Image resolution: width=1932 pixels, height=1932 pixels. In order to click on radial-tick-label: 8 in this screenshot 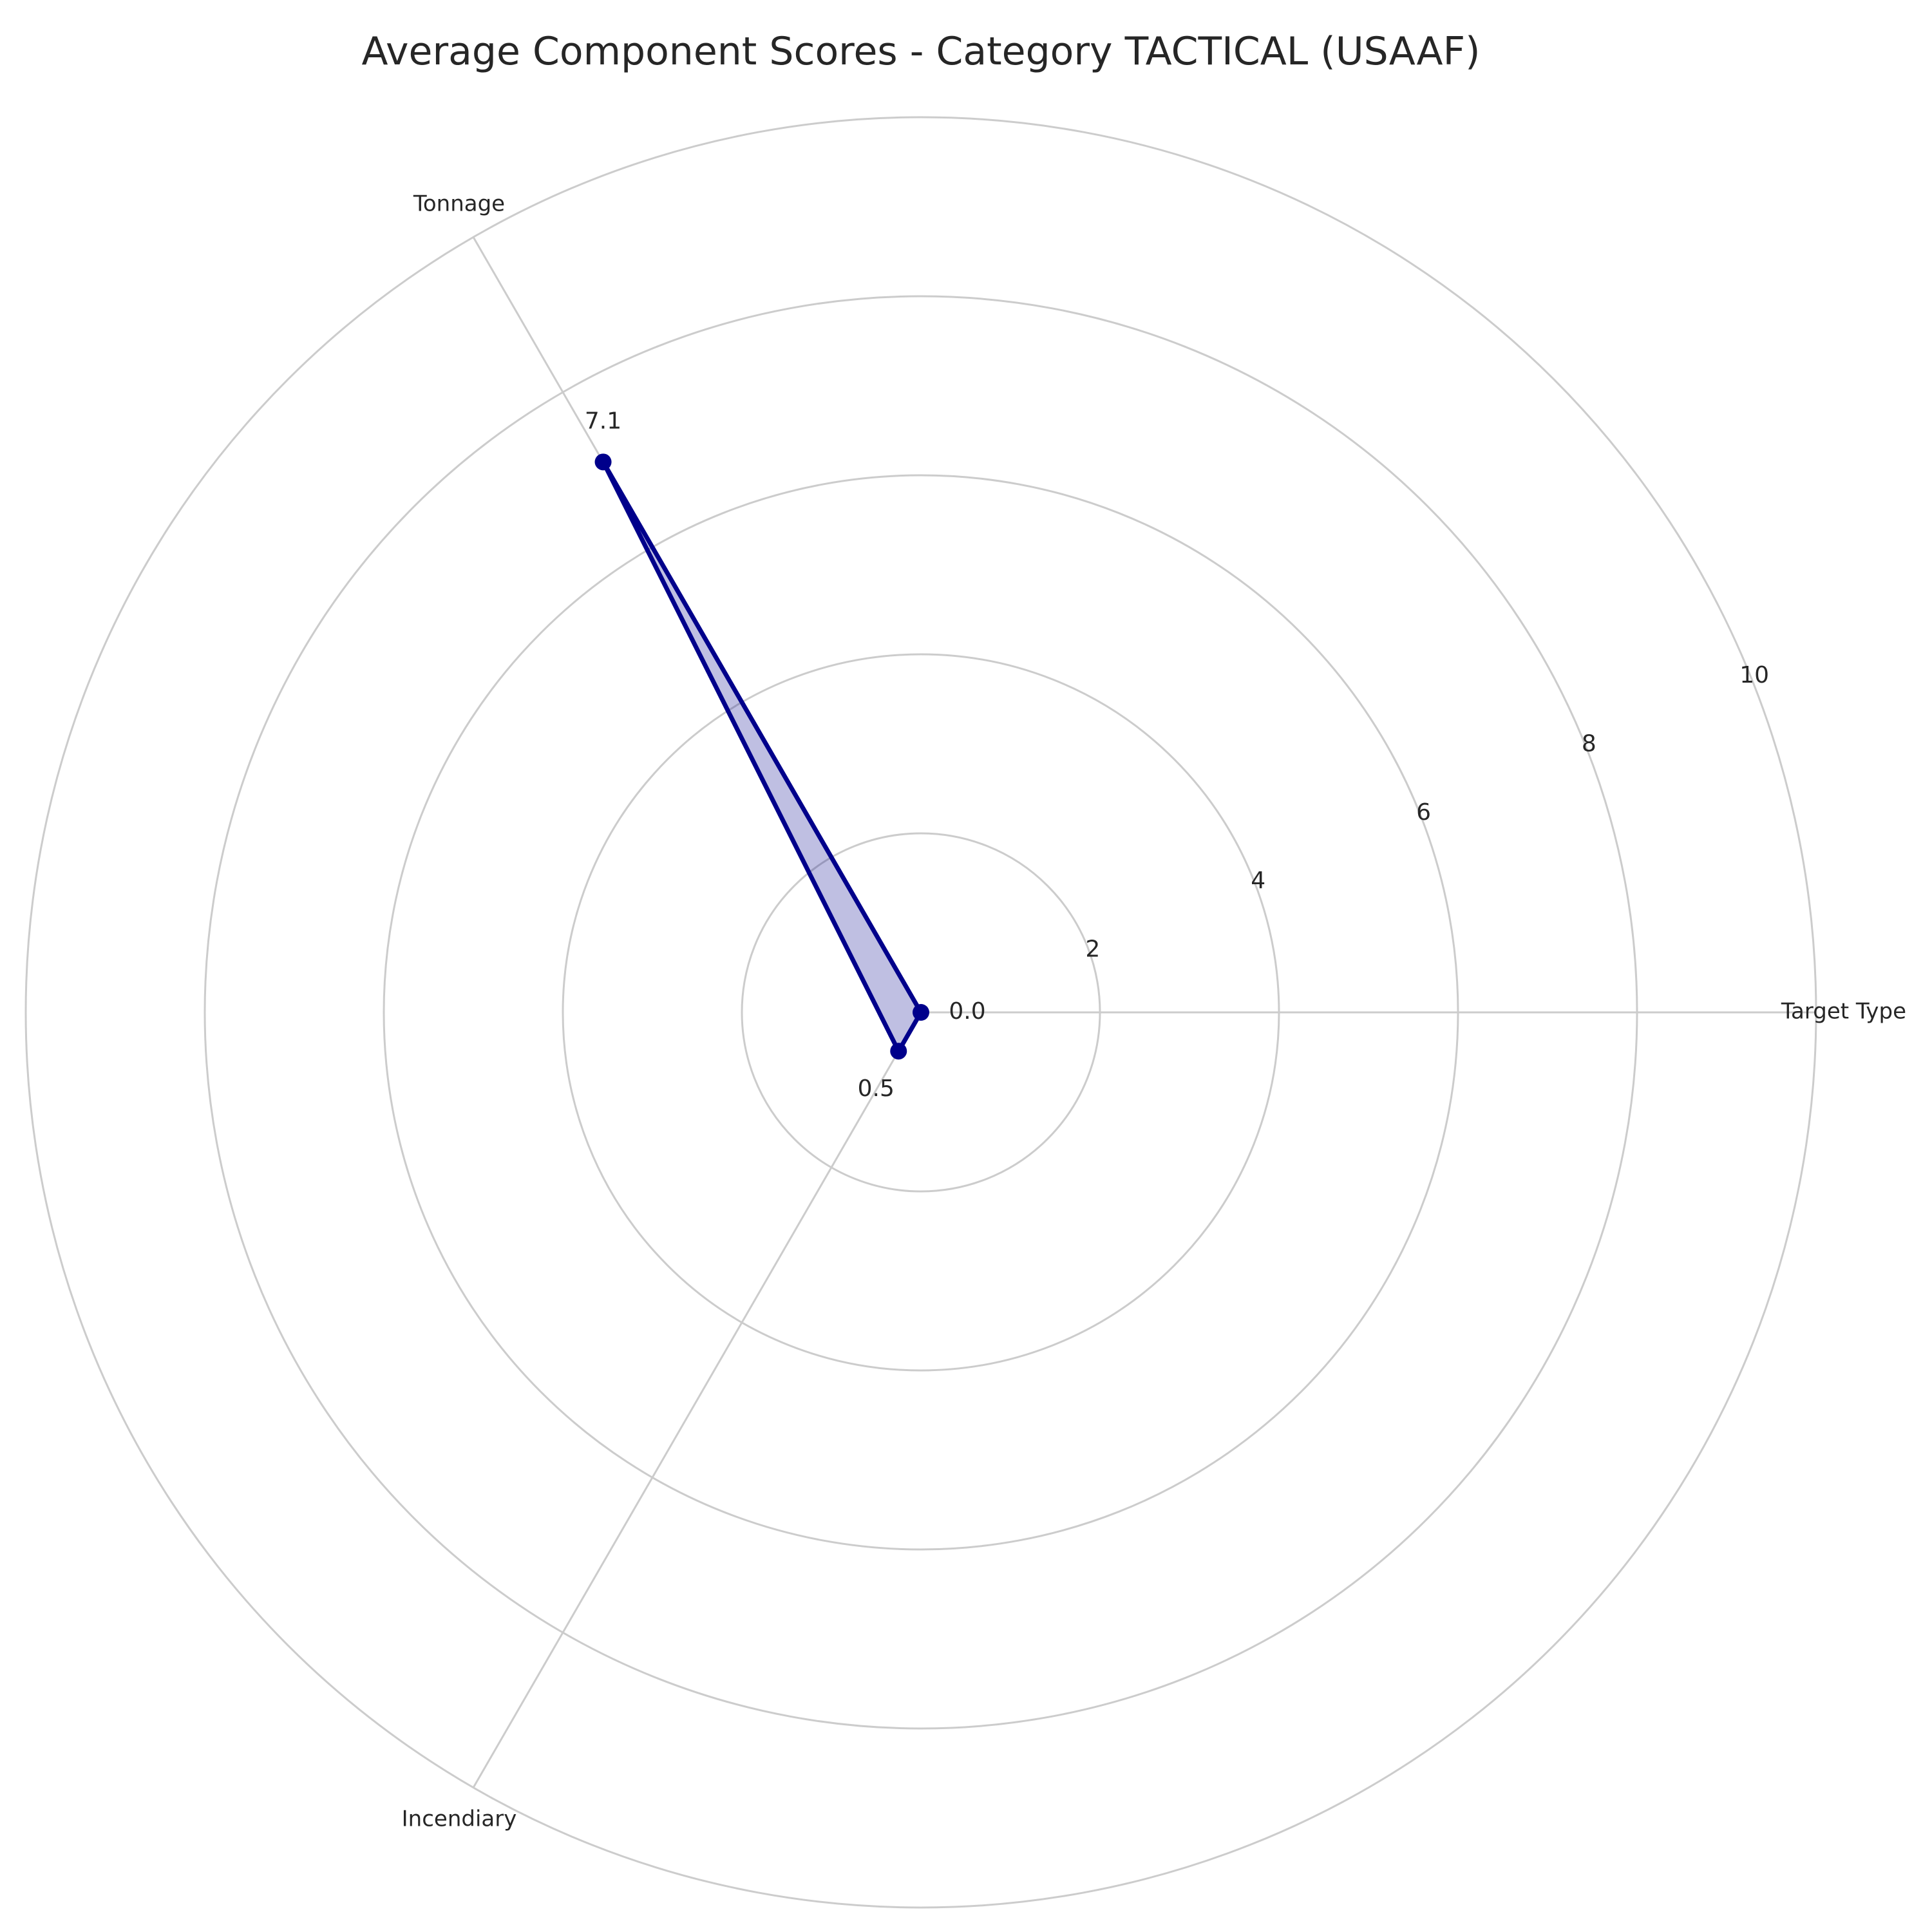, I will do `click(1589, 744)`.